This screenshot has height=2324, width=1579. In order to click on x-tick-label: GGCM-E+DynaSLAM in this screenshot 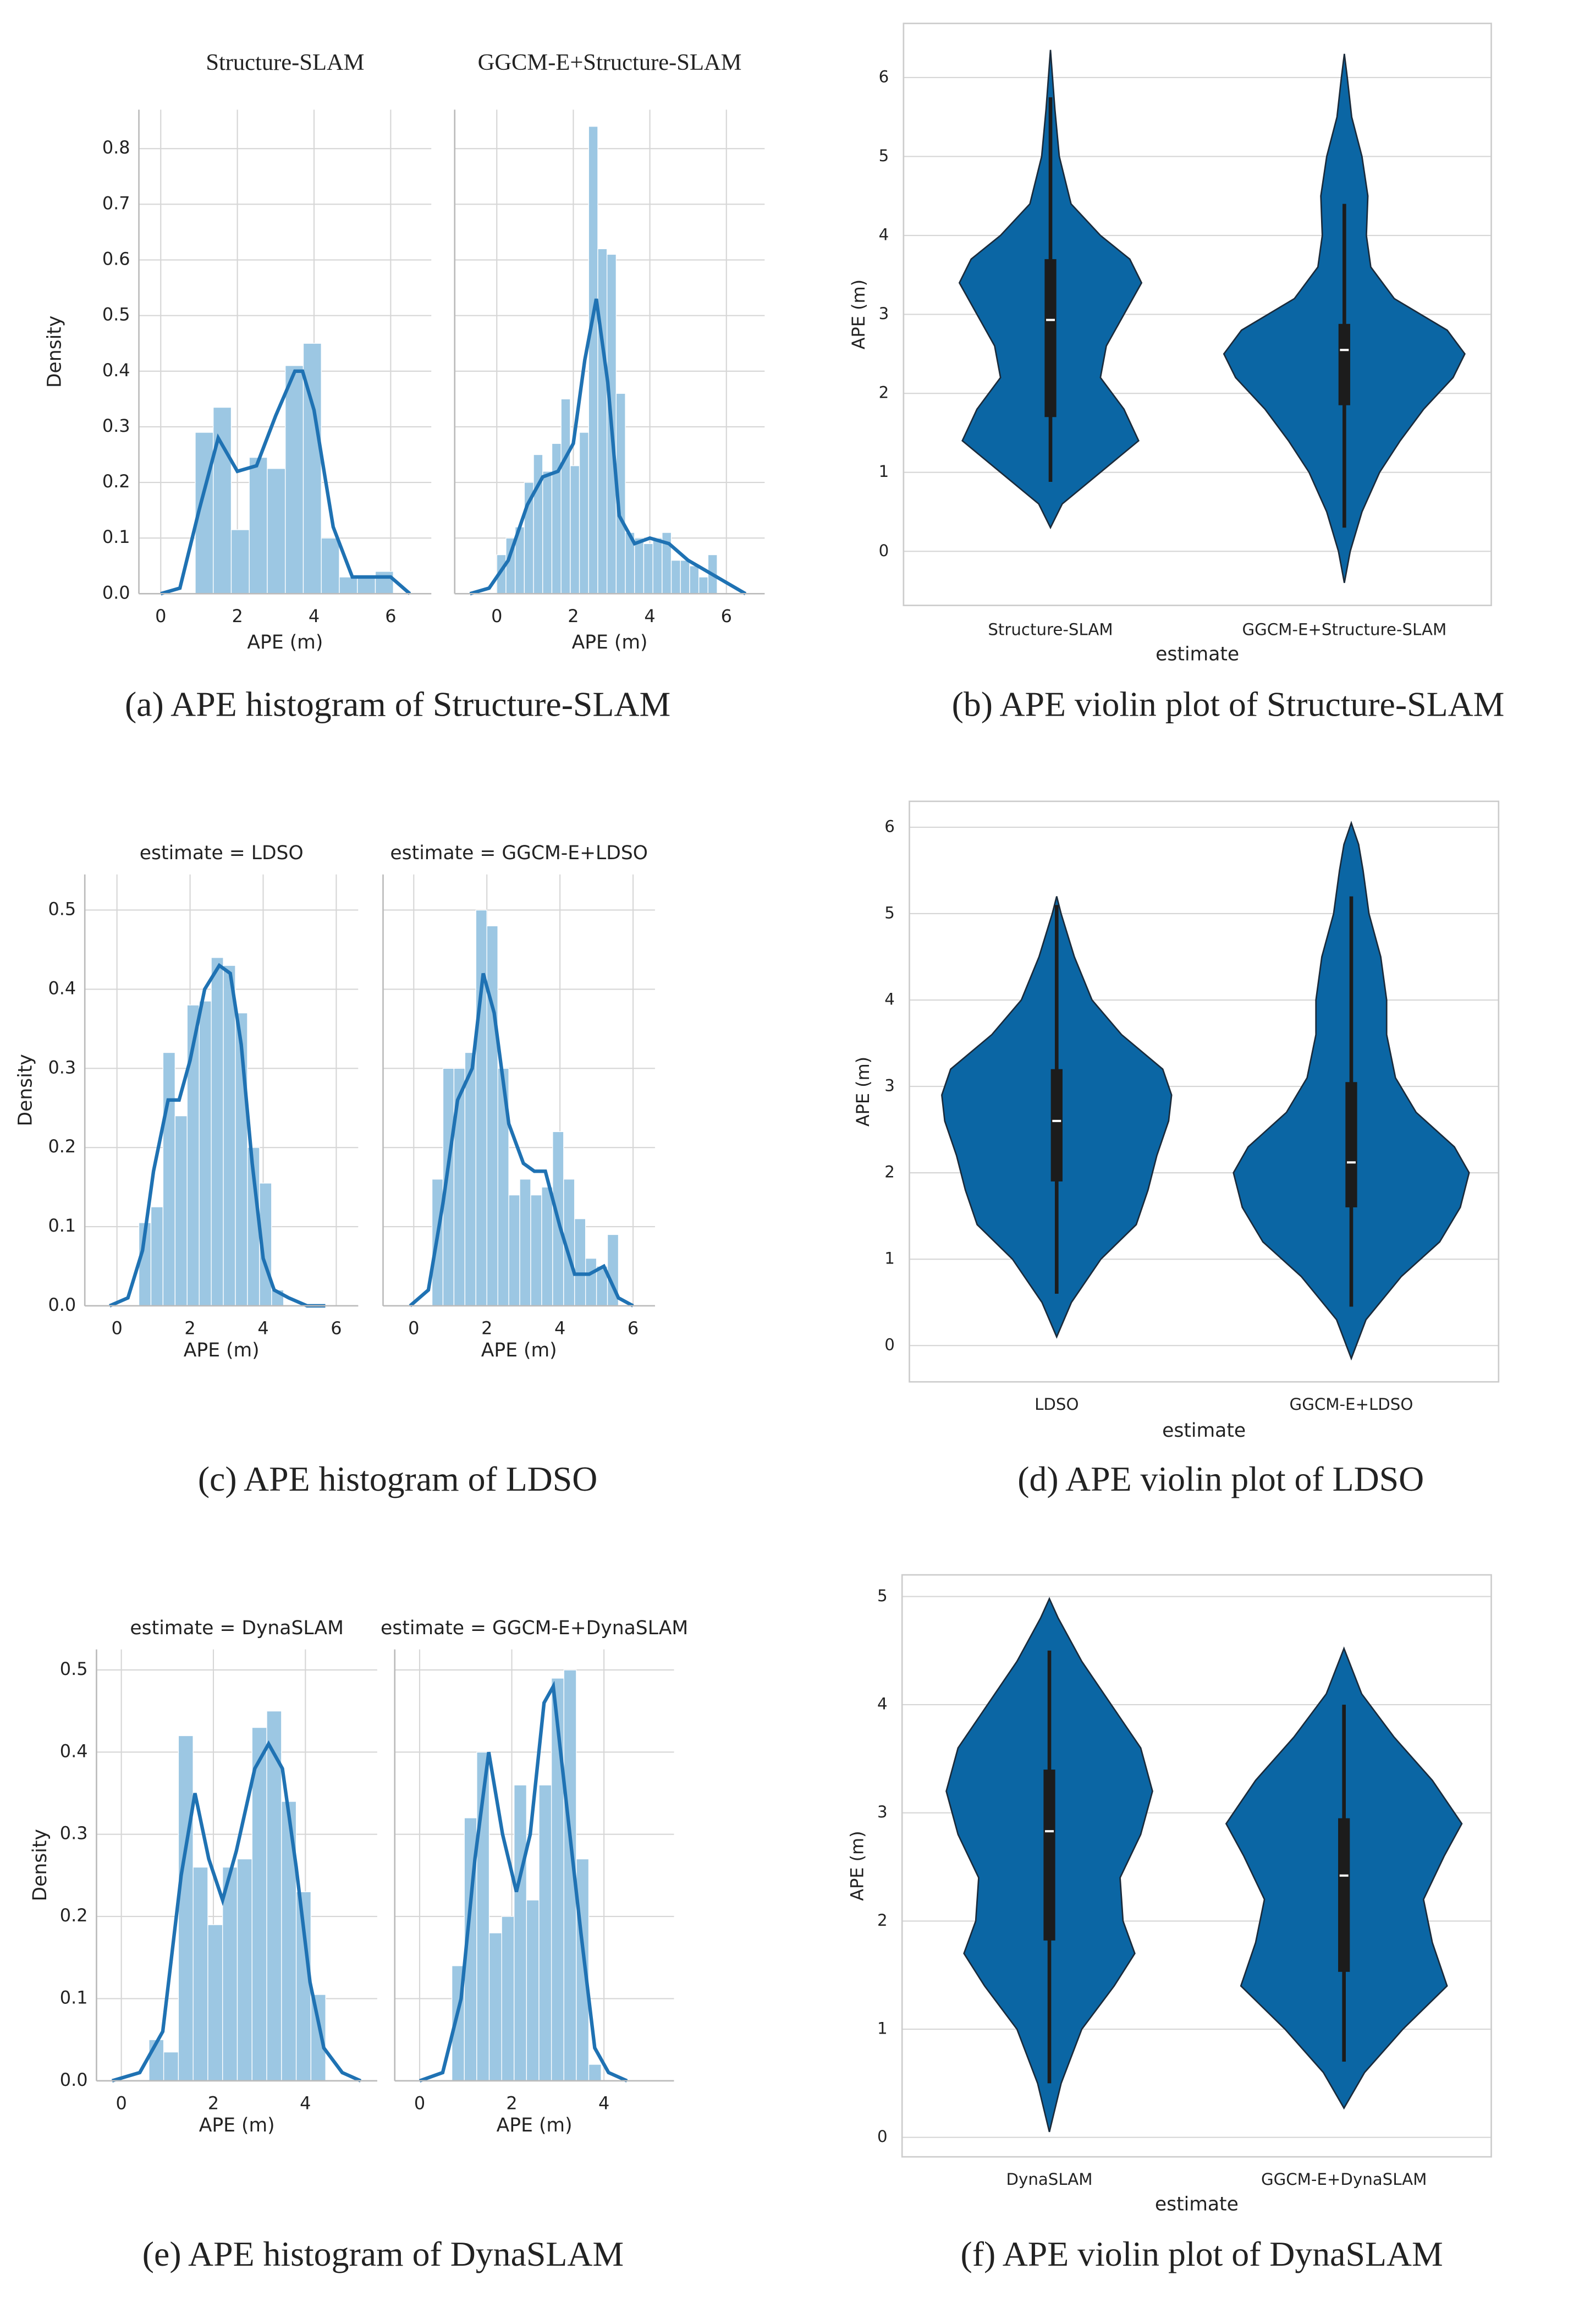, I will do `click(1344, 2179)`.